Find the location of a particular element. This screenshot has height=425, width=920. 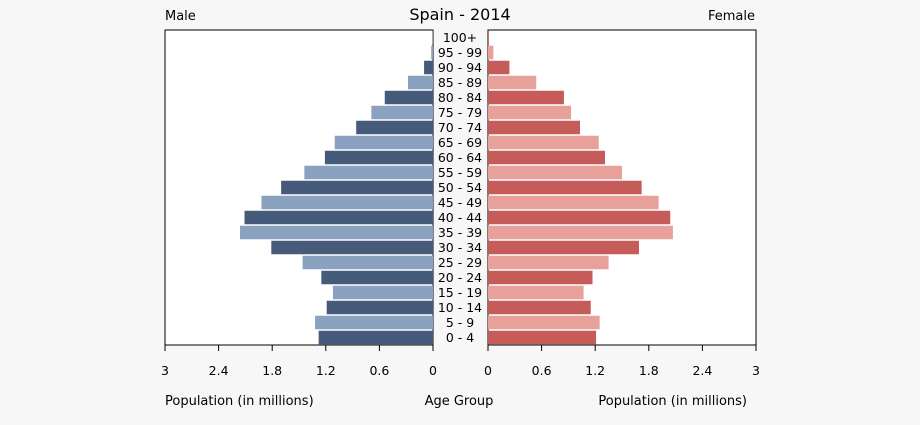

age-group-label: 100+ is located at coordinates (460, 37).